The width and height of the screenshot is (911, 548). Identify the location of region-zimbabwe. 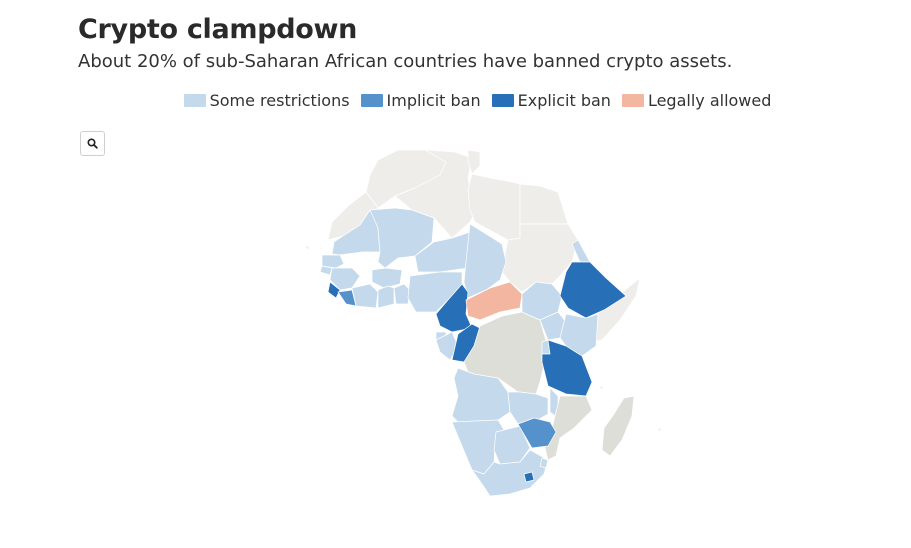
(537, 433).